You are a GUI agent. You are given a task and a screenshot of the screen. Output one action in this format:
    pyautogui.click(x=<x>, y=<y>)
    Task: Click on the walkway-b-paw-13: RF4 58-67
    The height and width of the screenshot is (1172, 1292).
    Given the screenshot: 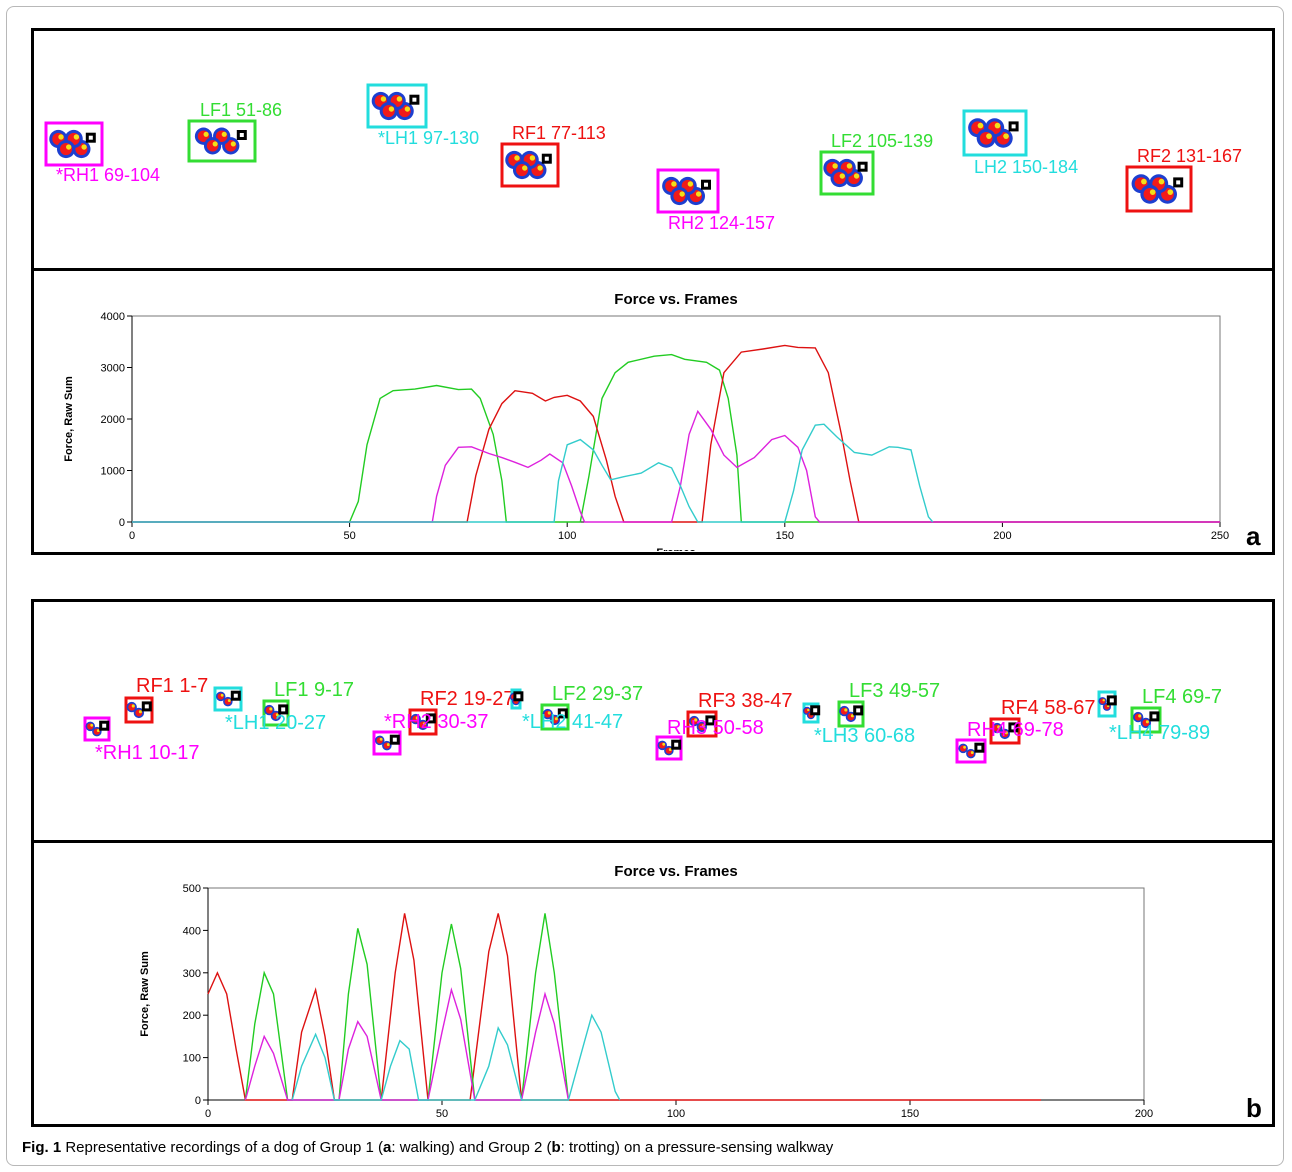 What is the action you would take?
    pyautogui.click(x=1042, y=721)
    